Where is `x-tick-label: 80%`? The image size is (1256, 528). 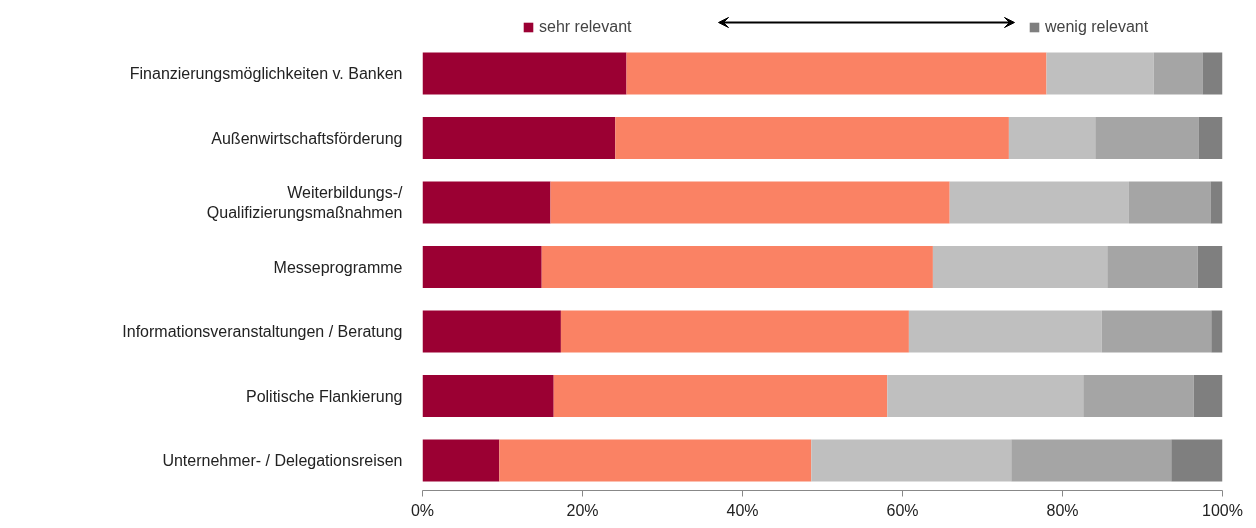 x-tick-label: 80% is located at coordinates (1062, 510).